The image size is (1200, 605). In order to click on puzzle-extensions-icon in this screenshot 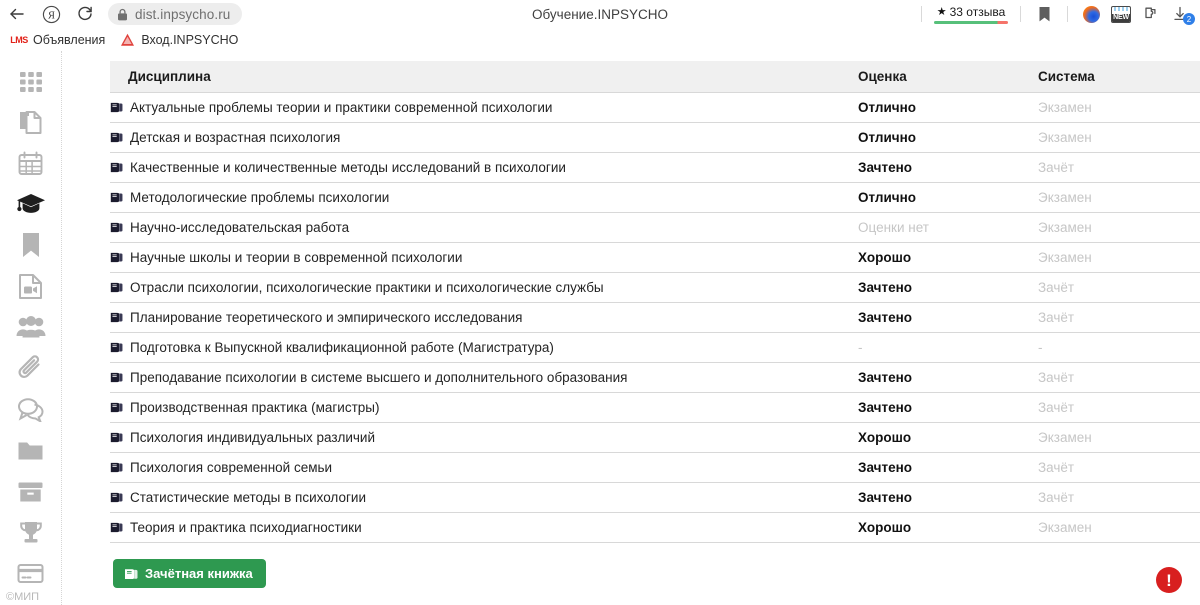, I will do `click(1151, 14)`.